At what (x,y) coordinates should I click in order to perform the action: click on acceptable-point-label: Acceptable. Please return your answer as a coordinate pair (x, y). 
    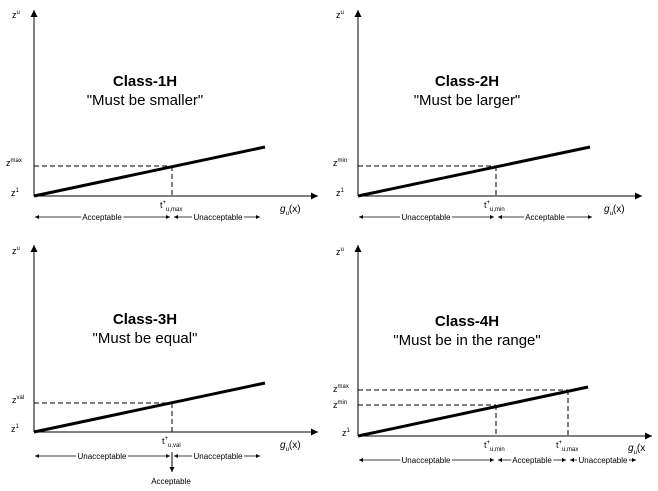
    Looking at the image, I should click on (171, 481).